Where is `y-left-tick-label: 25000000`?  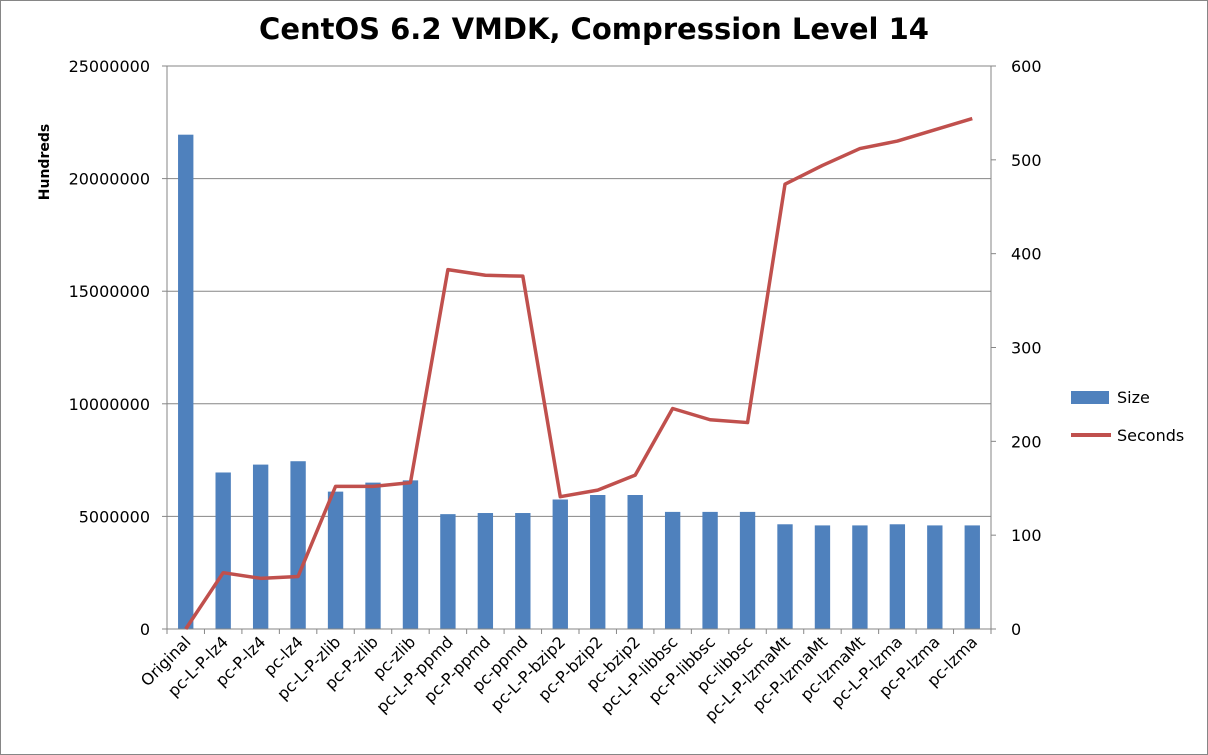 y-left-tick-label: 25000000 is located at coordinates (109, 66).